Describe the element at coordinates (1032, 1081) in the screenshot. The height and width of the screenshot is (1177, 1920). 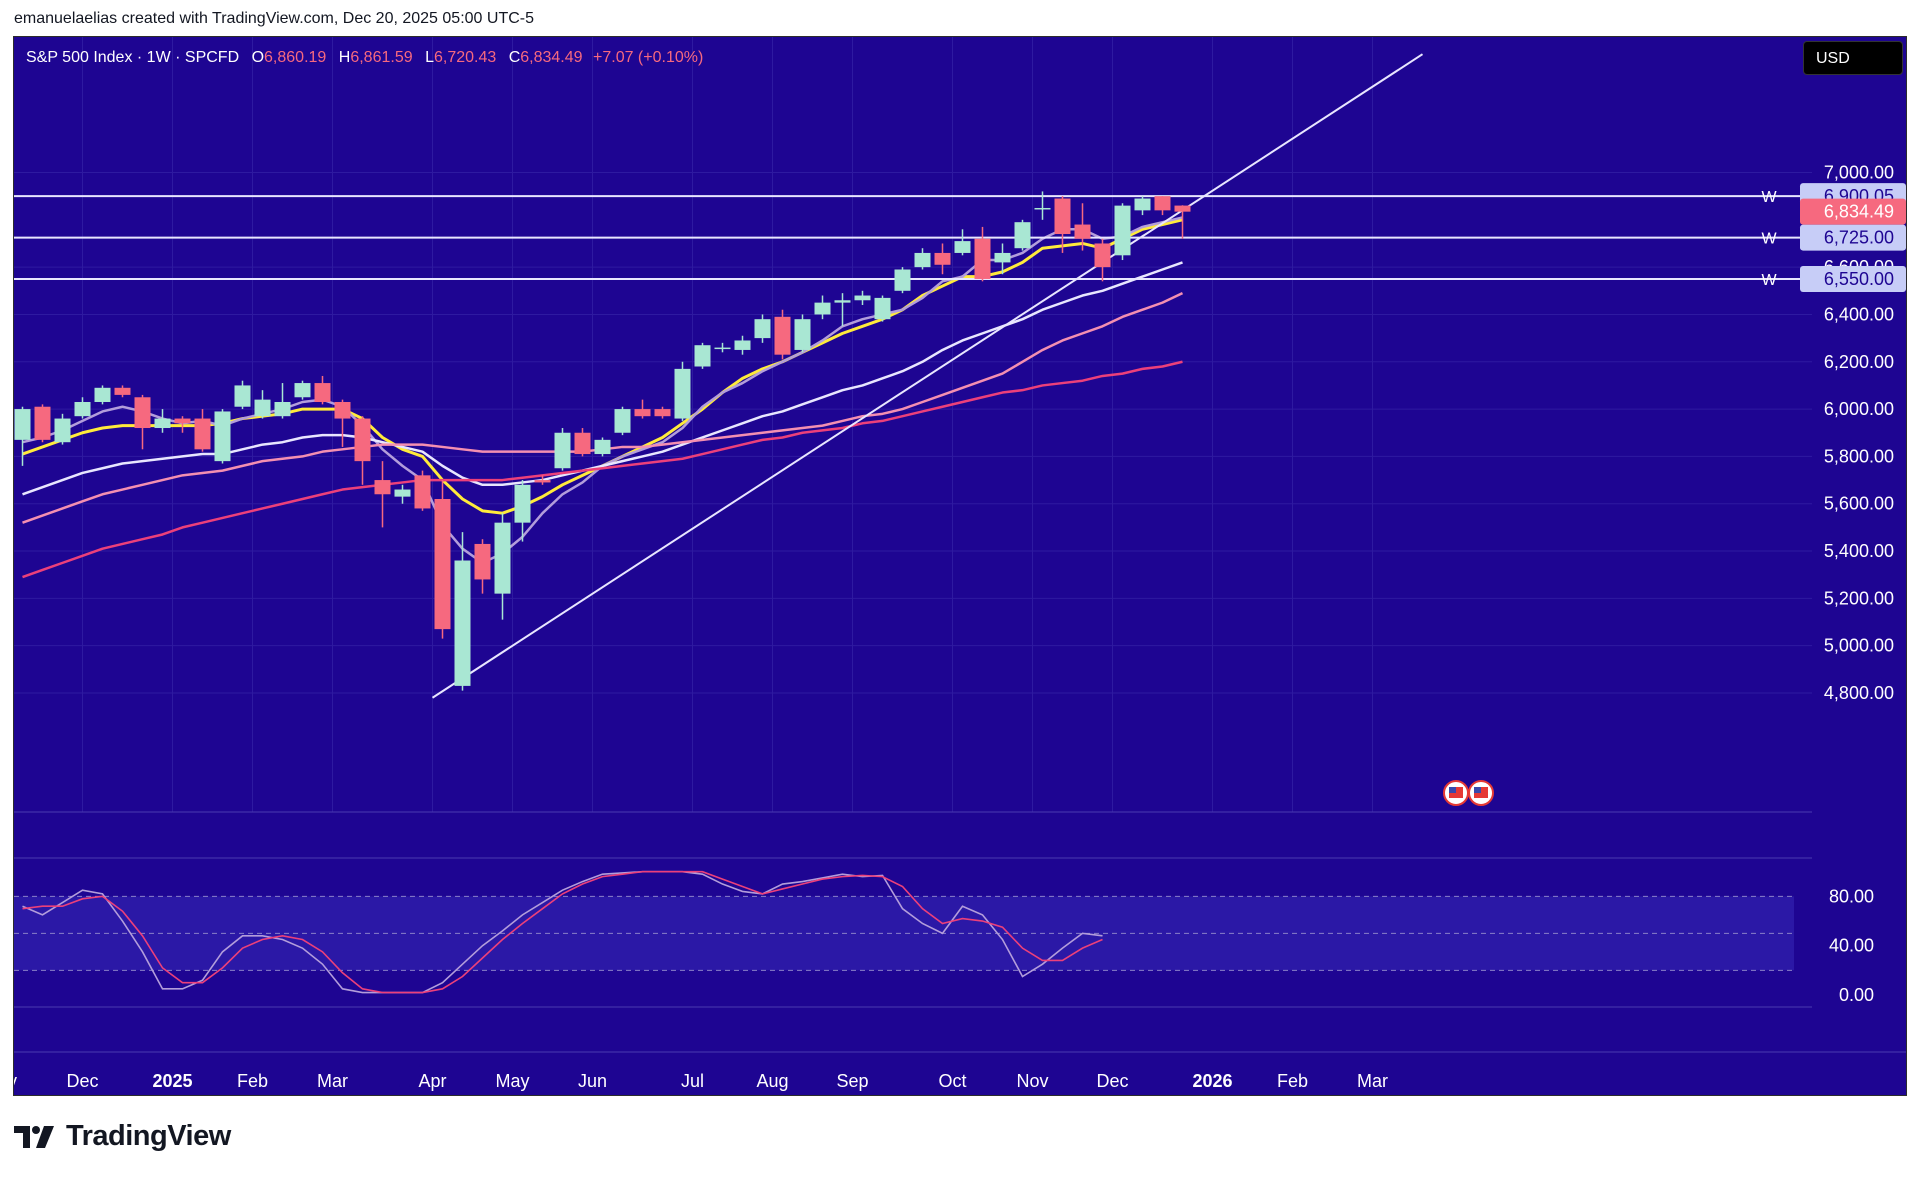
I see `time-axis-label: Nov` at that location.